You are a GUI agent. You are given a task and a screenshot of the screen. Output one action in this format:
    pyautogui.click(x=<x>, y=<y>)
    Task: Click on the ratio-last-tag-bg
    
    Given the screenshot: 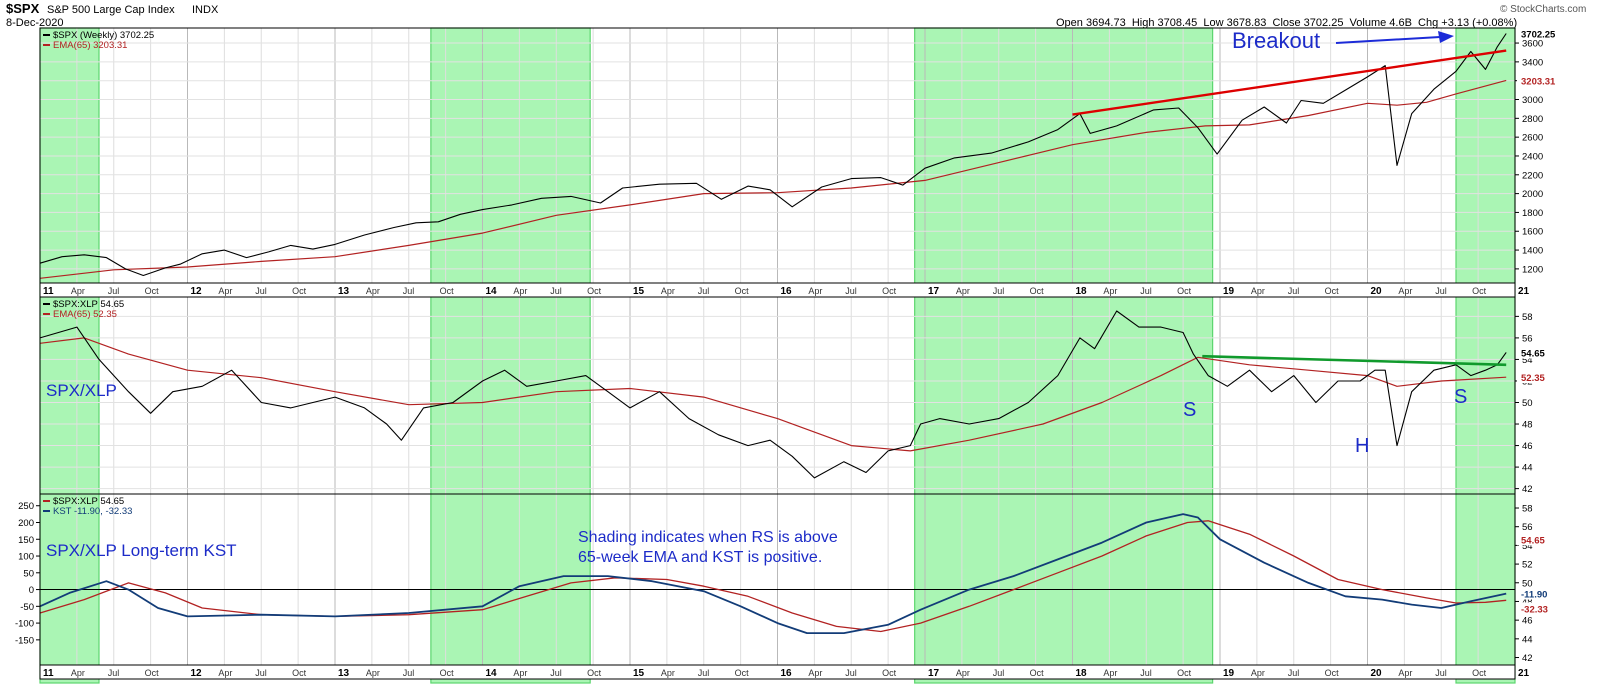 What is the action you would take?
    pyautogui.click(x=1538, y=352)
    